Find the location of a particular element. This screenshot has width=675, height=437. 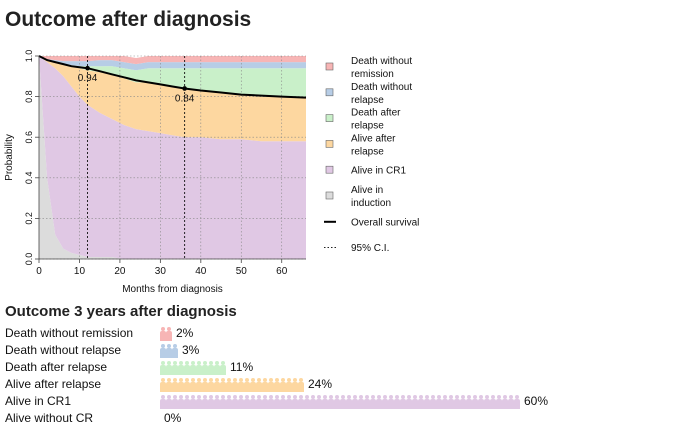

outcome-percent-alive-after-relapse: 24% is located at coordinates (320, 384).